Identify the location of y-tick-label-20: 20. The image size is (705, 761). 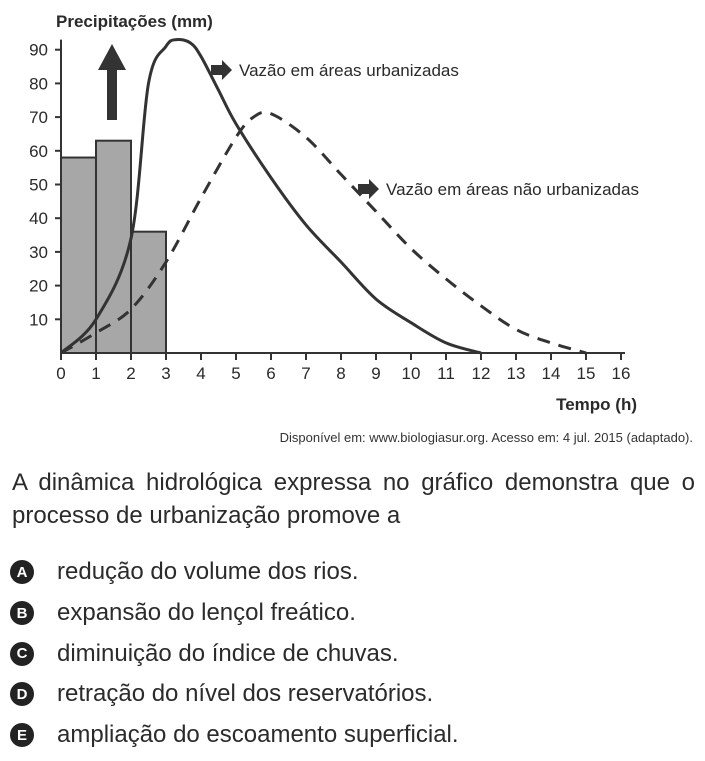
(38, 286).